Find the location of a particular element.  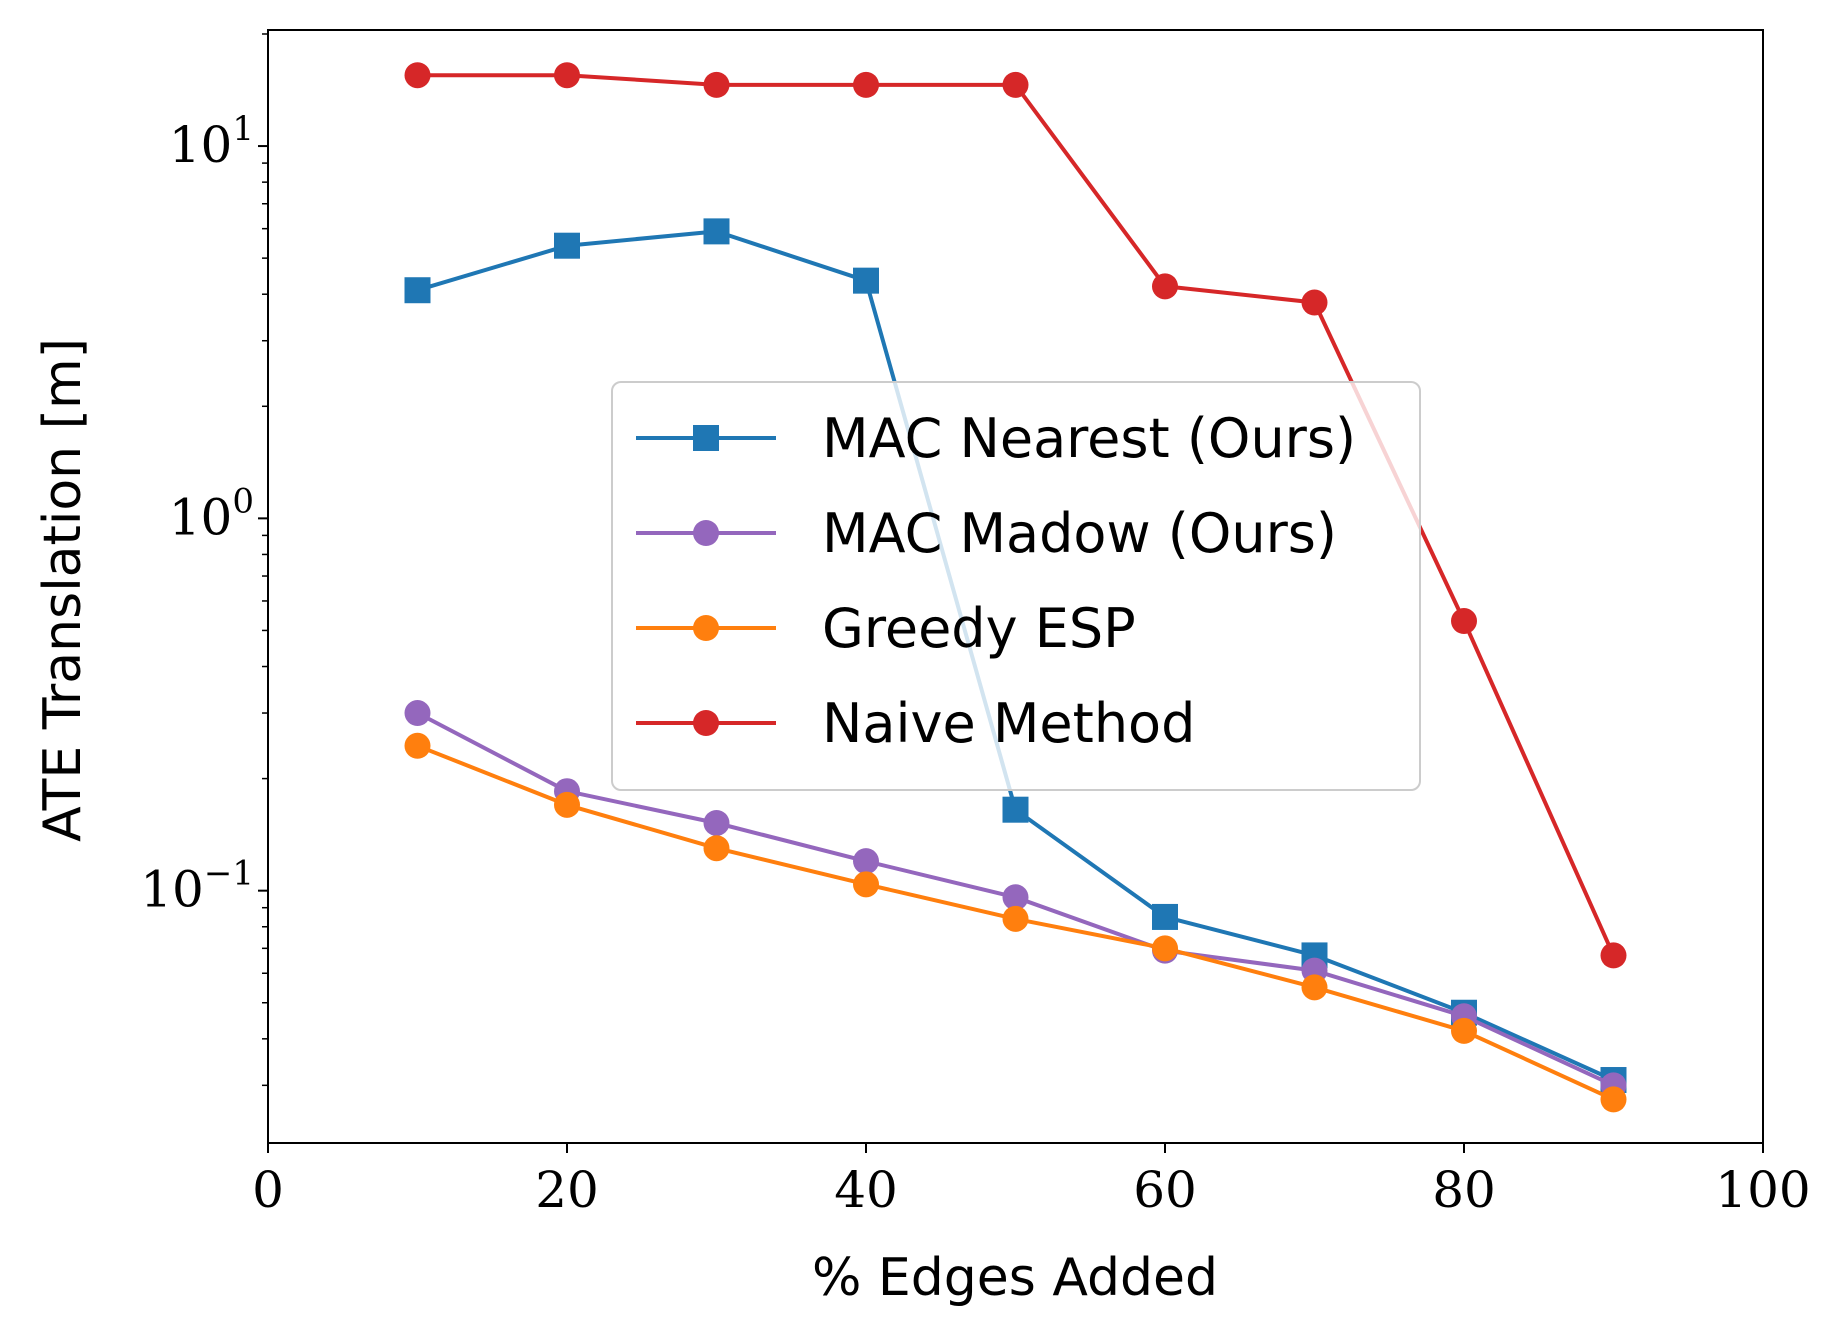

y-tick-label: 10¹ is located at coordinates (211, 141).